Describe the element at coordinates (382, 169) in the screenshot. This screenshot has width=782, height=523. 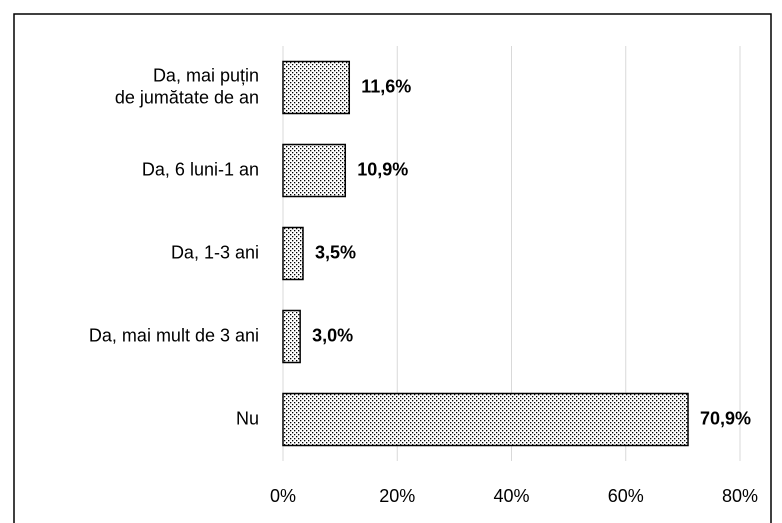
I see `value-label: 10,9%` at that location.